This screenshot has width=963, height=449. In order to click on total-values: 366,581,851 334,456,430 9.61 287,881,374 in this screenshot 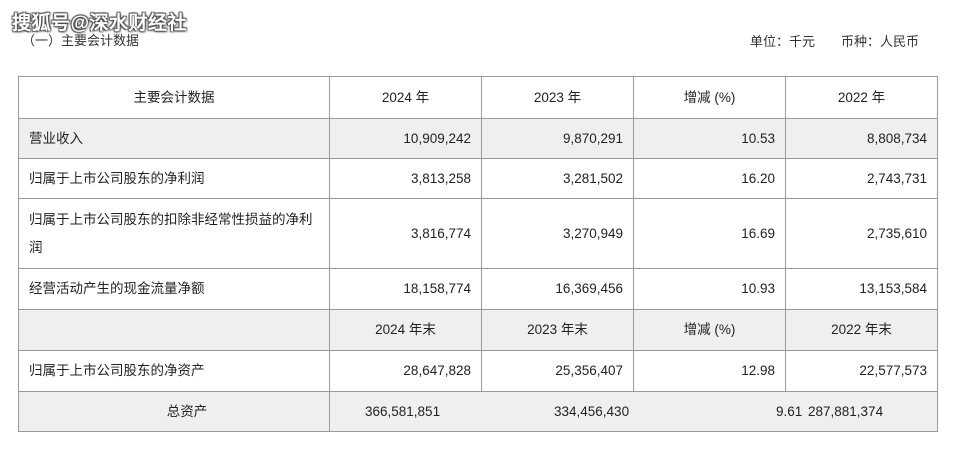, I will do `click(633, 411)`.